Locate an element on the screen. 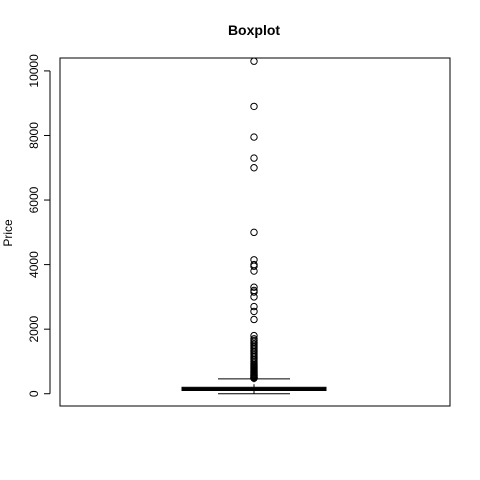  y-tick-label: 4000 is located at coordinates (34, 264).